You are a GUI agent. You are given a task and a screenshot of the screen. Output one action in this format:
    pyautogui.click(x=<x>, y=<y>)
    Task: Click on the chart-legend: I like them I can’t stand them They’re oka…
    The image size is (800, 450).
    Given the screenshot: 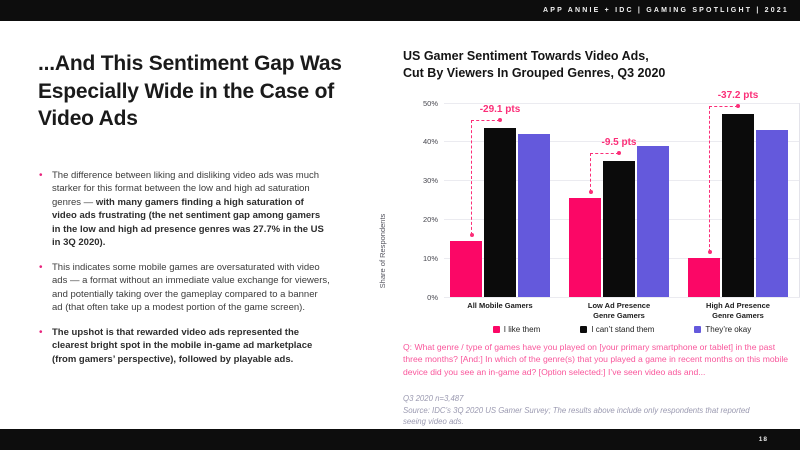 What is the action you would take?
    pyautogui.click(x=622, y=329)
    